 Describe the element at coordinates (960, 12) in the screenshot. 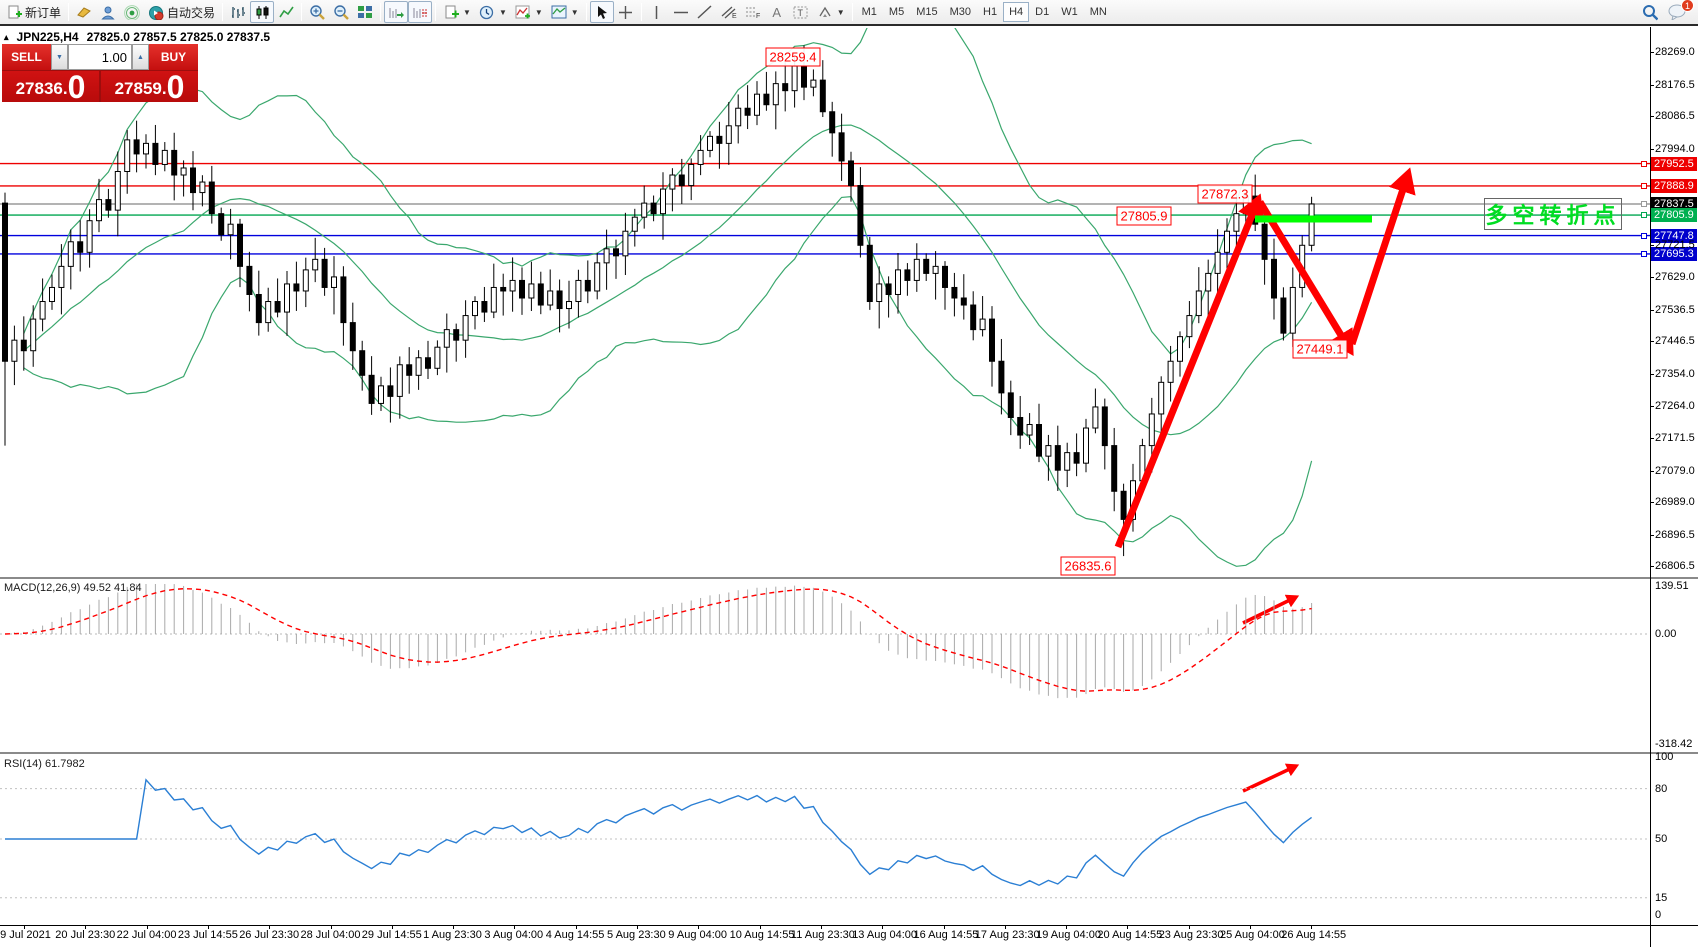

I see `timeframe-m30-button: M30` at that location.